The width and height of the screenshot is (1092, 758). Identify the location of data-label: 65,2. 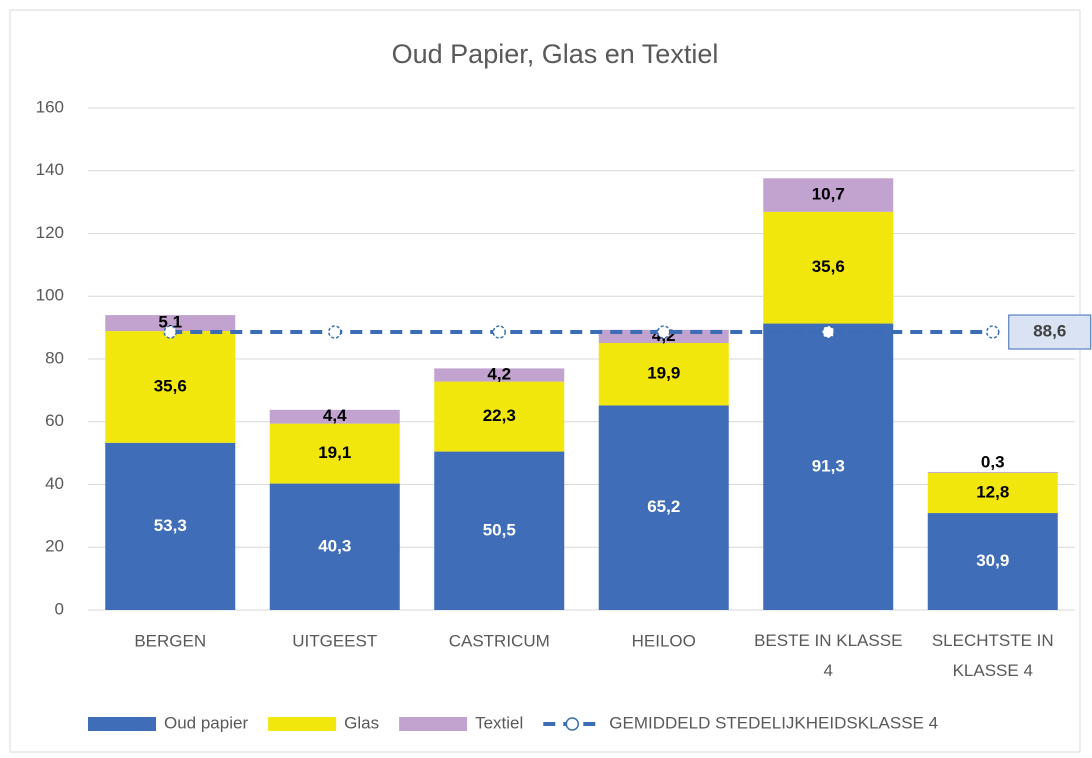
(663, 506).